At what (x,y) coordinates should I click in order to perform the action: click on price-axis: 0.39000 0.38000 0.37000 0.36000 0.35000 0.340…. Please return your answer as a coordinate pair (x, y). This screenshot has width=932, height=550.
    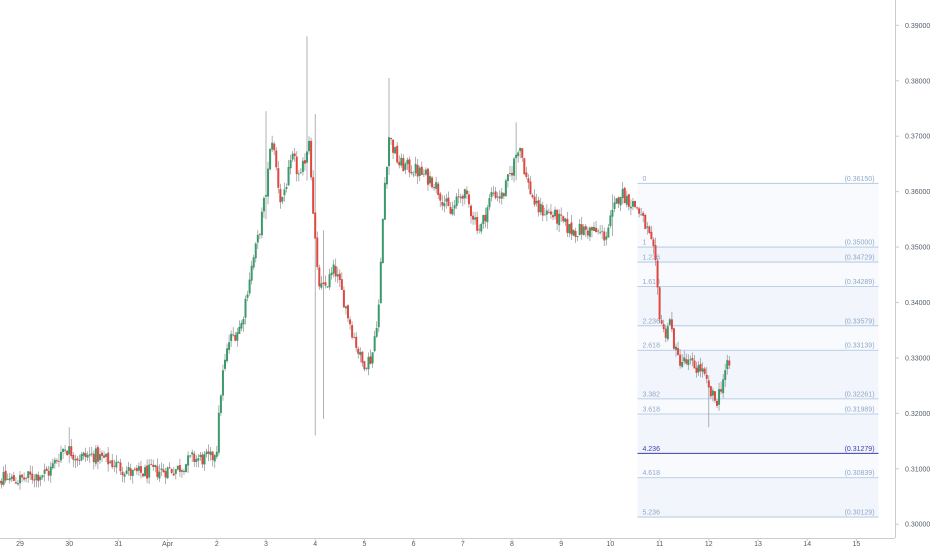
    Looking at the image, I should click on (912, 269).